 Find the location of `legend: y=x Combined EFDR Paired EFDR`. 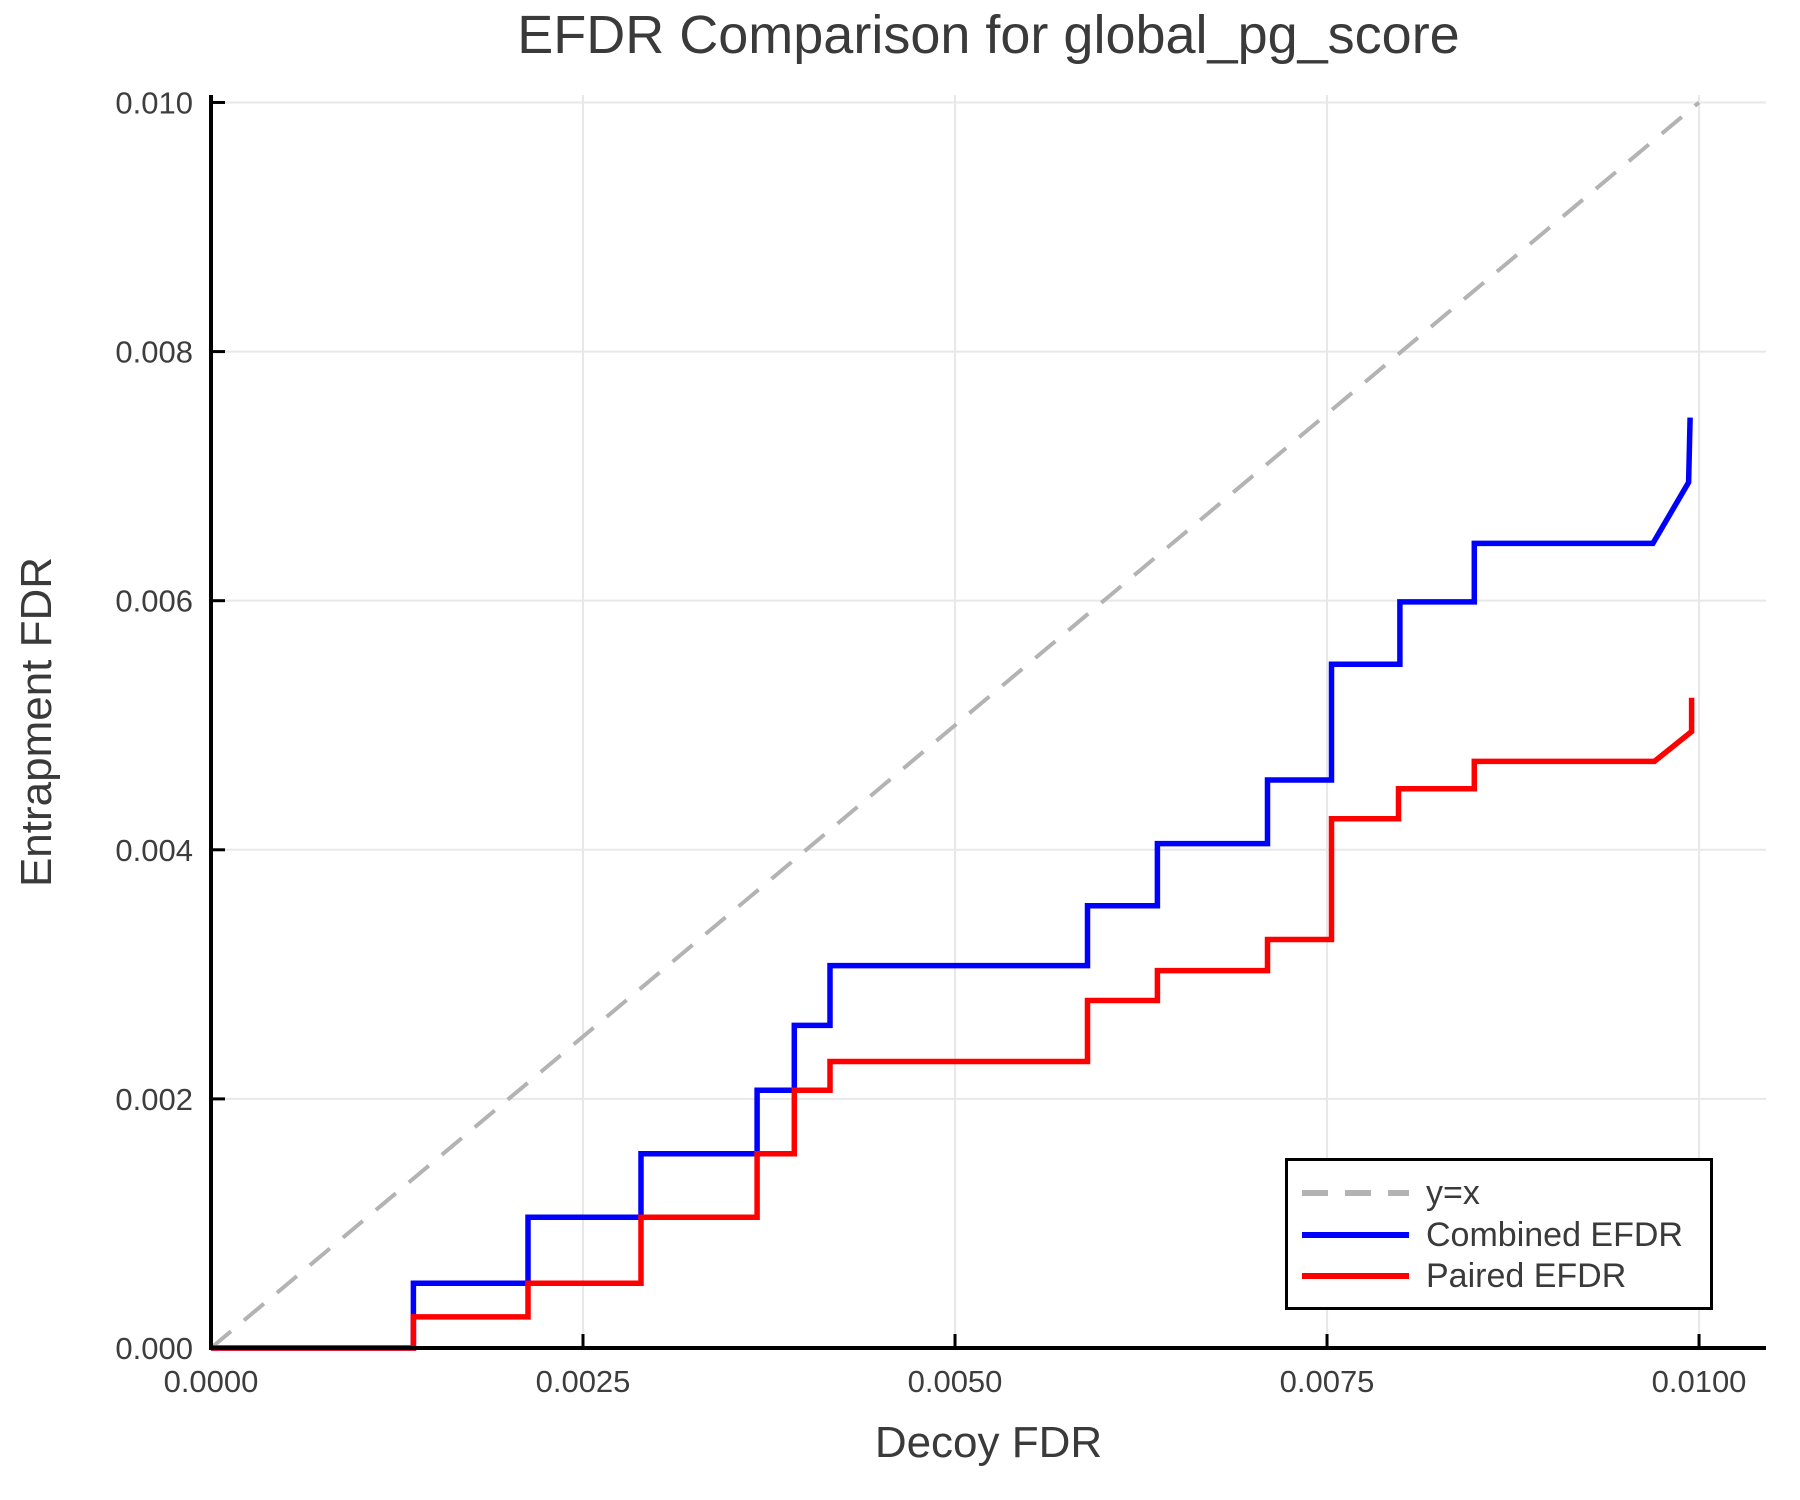

legend: y=x Combined EFDR Paired EFDR is located at coordinates (1499, 1234).